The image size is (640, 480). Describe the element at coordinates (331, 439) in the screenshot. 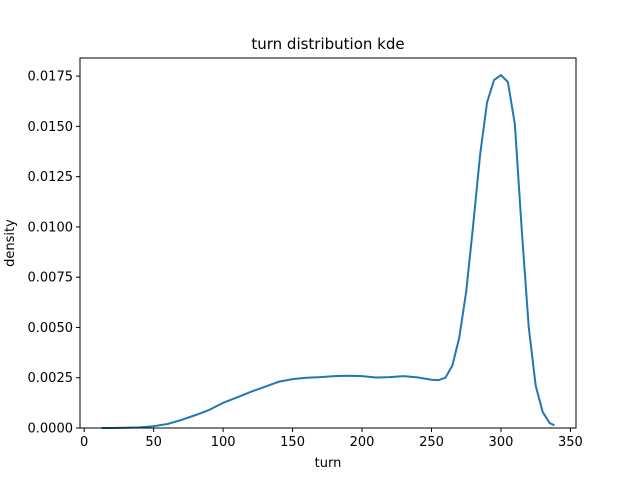

I see `x-axis: 0 50 100 150 200 250 300 350` at that location.